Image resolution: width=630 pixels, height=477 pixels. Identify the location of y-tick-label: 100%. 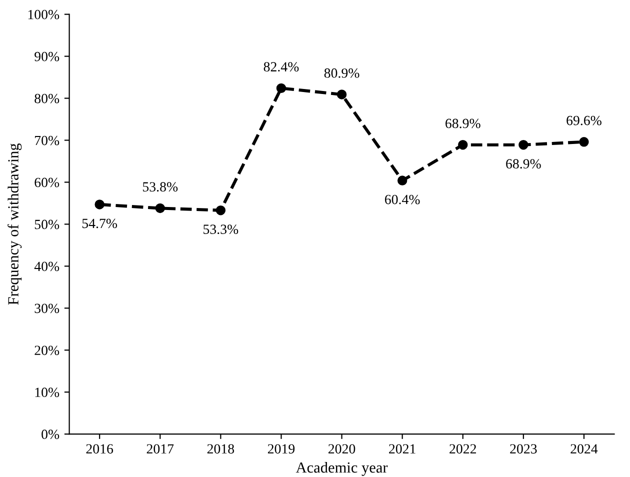
(44, 15).